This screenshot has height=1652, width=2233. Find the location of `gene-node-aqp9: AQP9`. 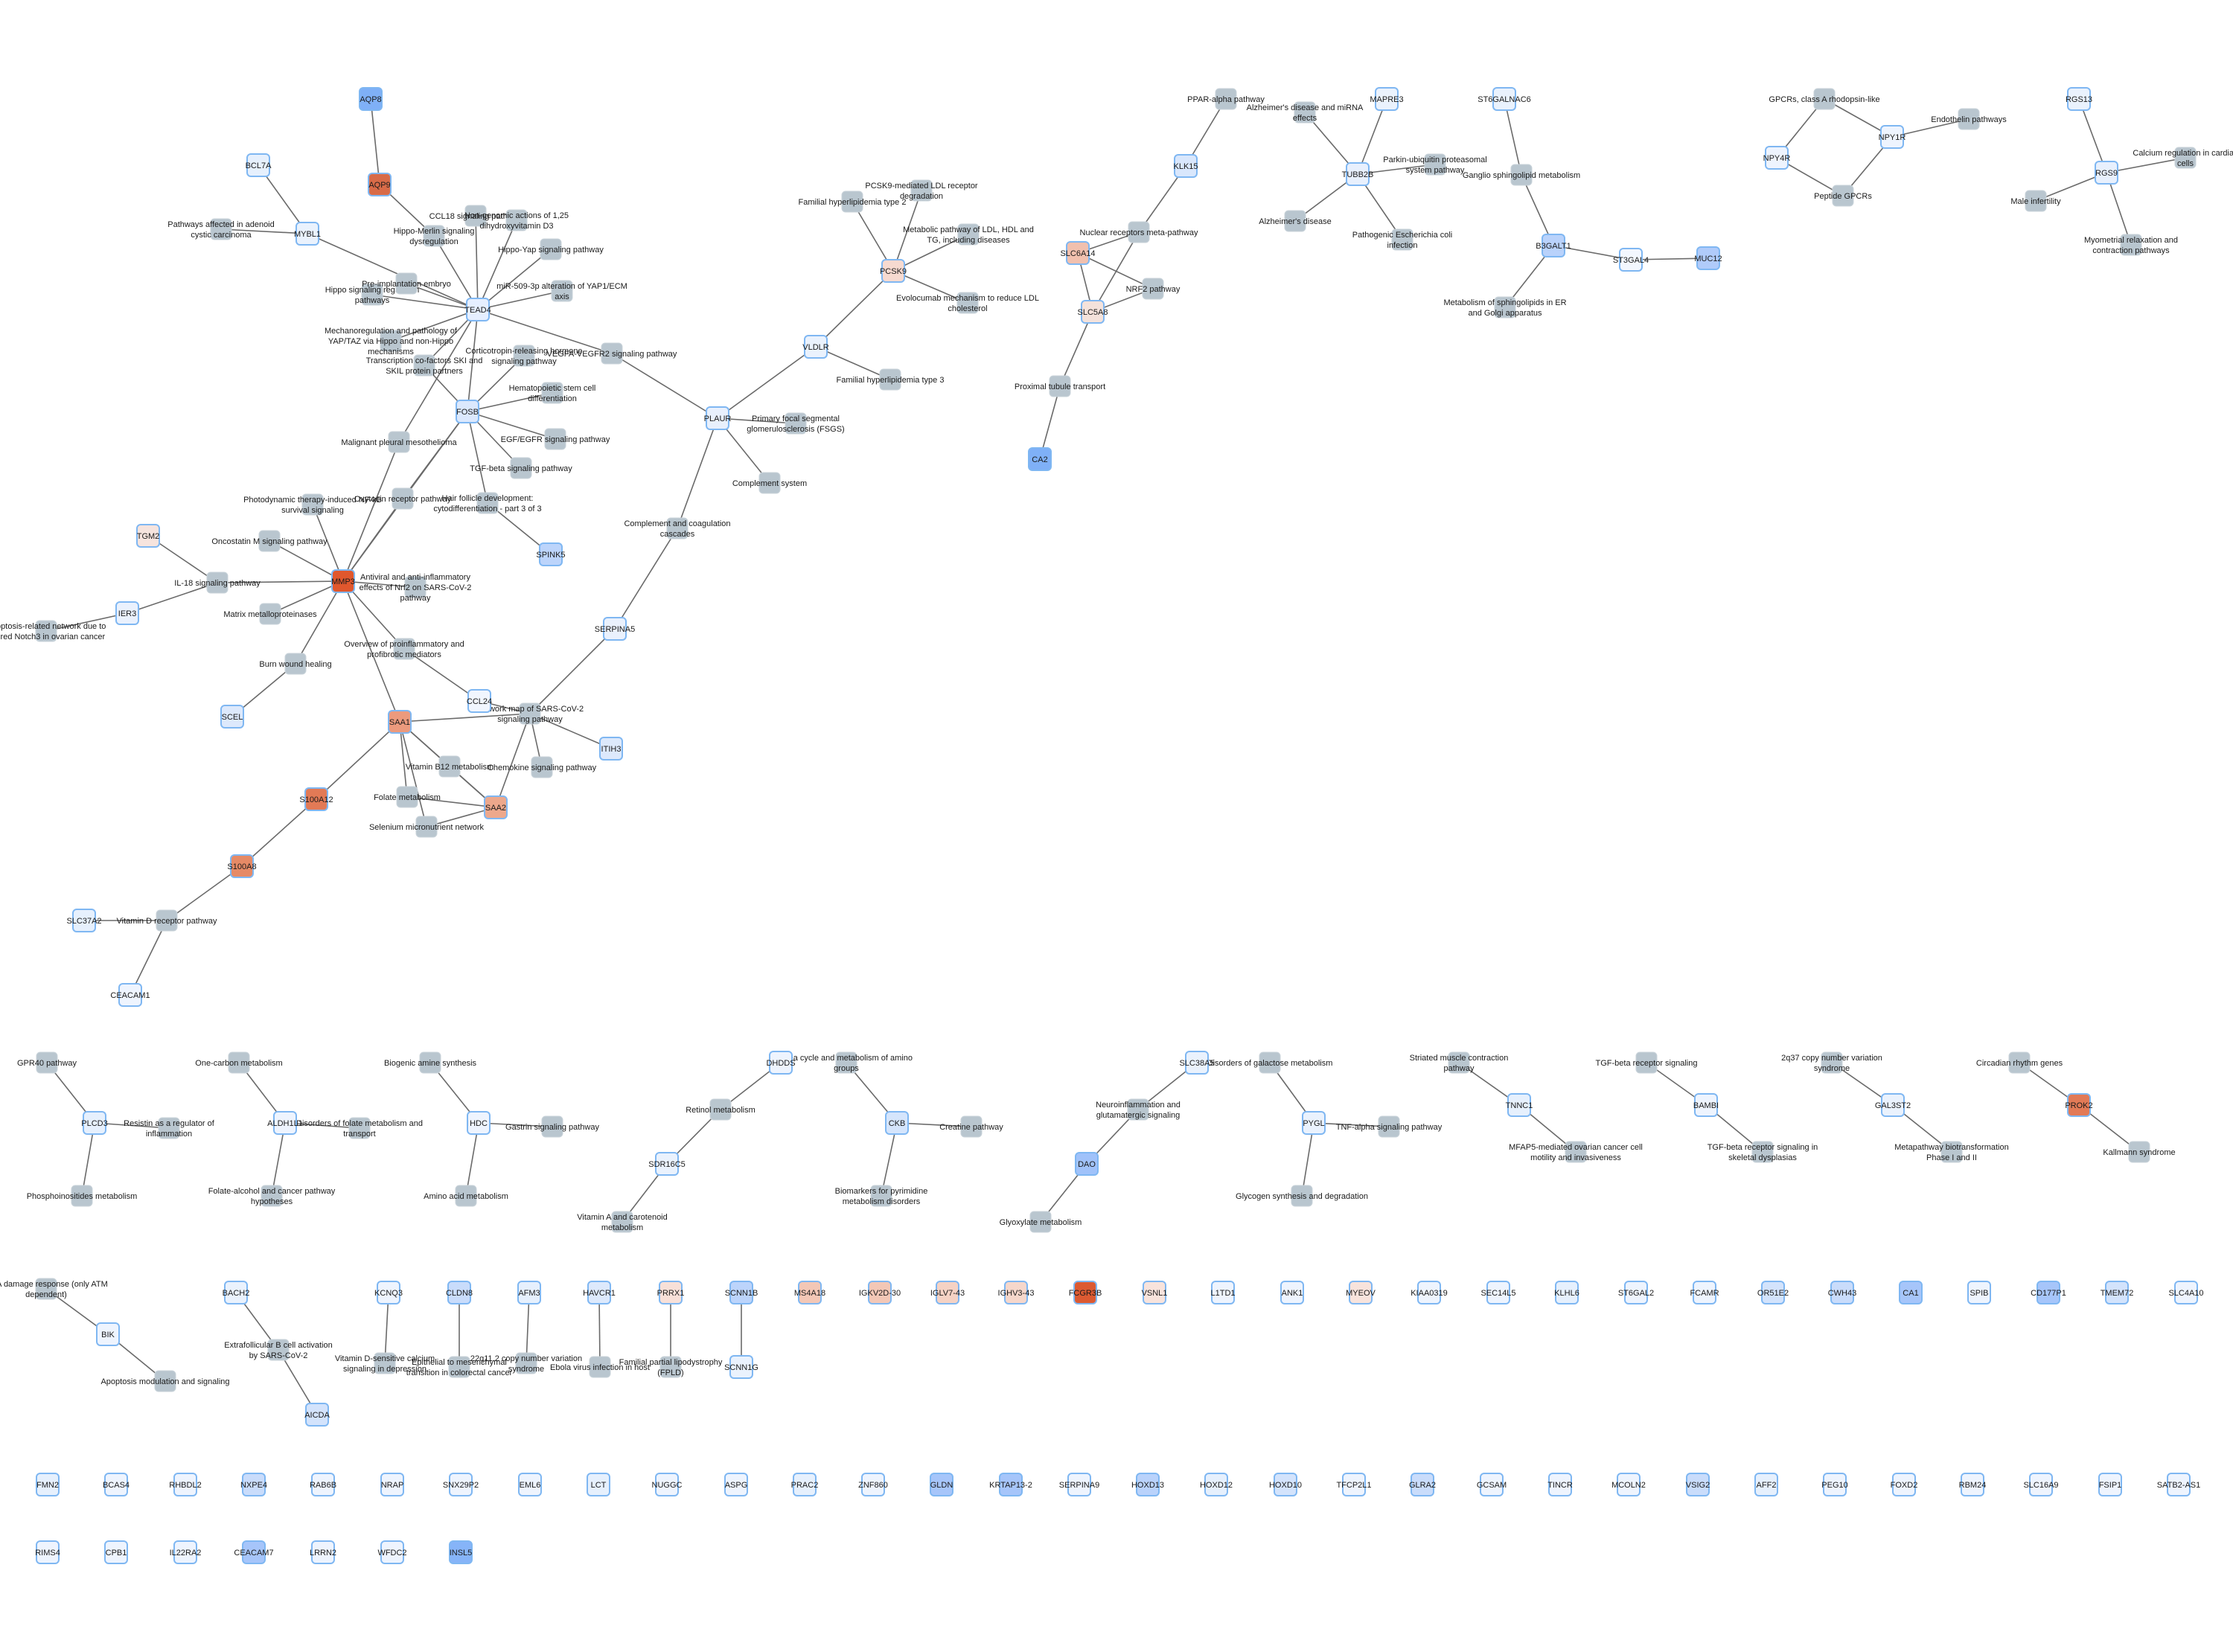

gene-node-aqp9: AQP9 is located at coordinates (380, 184).